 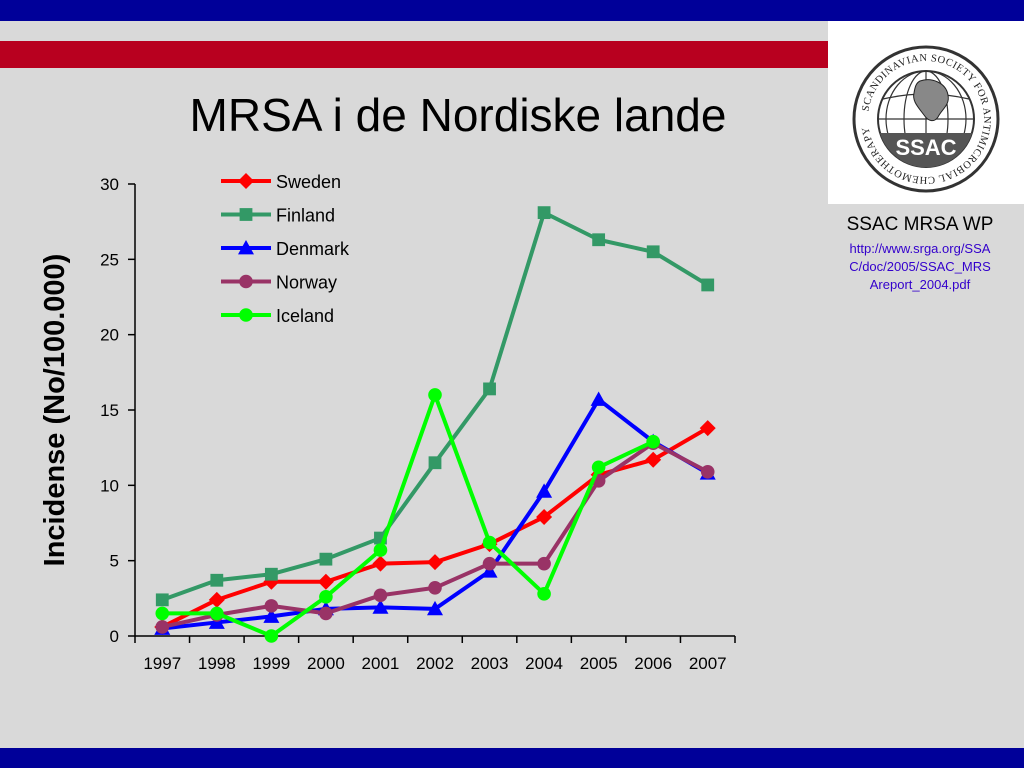 What do you see at coordinates (925, 147) in the screenshot?
I see `logo-text: SSAC` at bounding box center [925, 147].